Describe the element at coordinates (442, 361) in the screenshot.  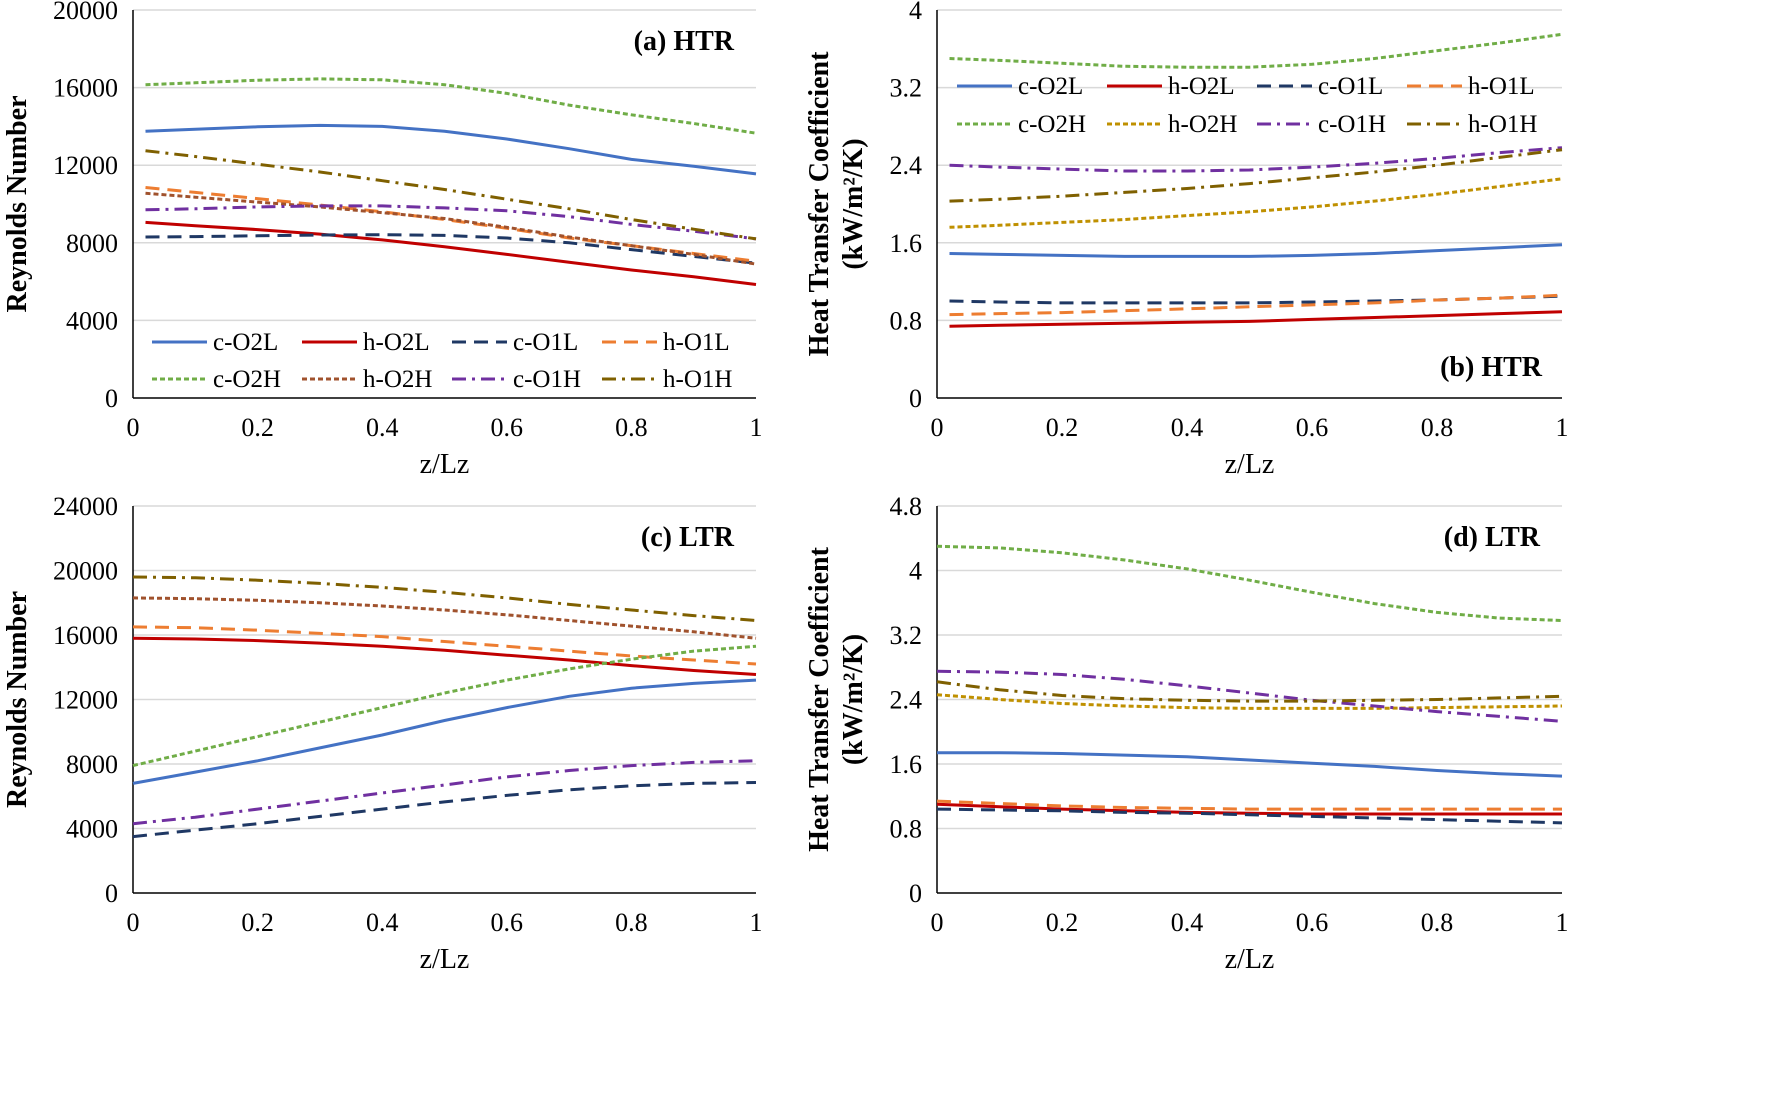
I see `legend: c-O2L h-O2L c-O1L h-O1L c-O2H h-O2H c-O1H h-O1H` at that location.